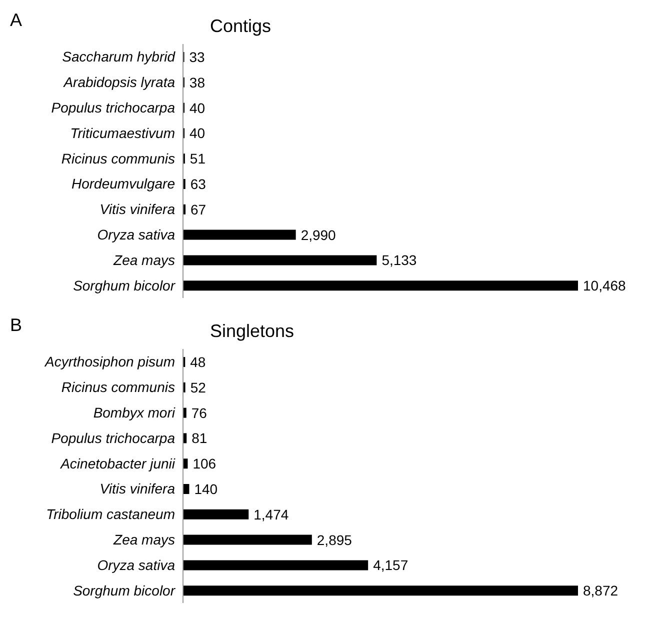 The height and width of the screenshot is (626, 657). What do you see at coordinates (600, 590) in the screenshot?
I see `data-label: 8,872` at bounding box center [600, 590].